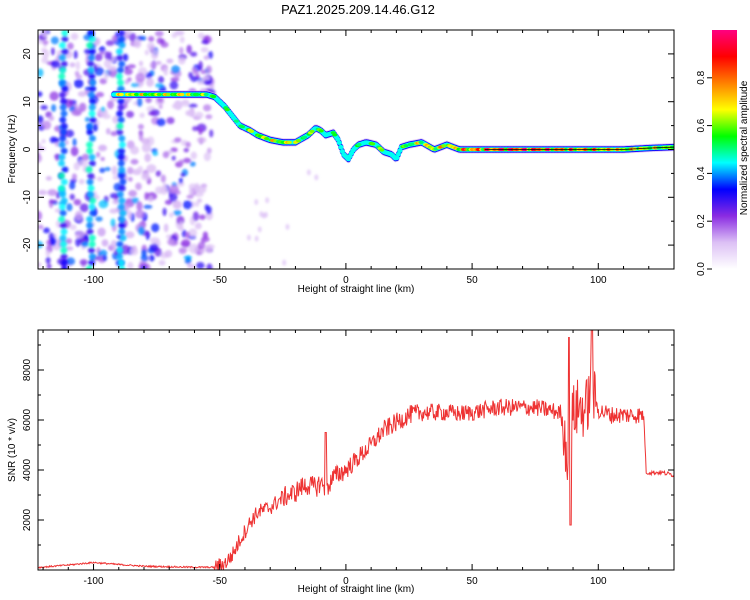  I want to click on snr-y-tick-label: 2000, so click(27, 519).